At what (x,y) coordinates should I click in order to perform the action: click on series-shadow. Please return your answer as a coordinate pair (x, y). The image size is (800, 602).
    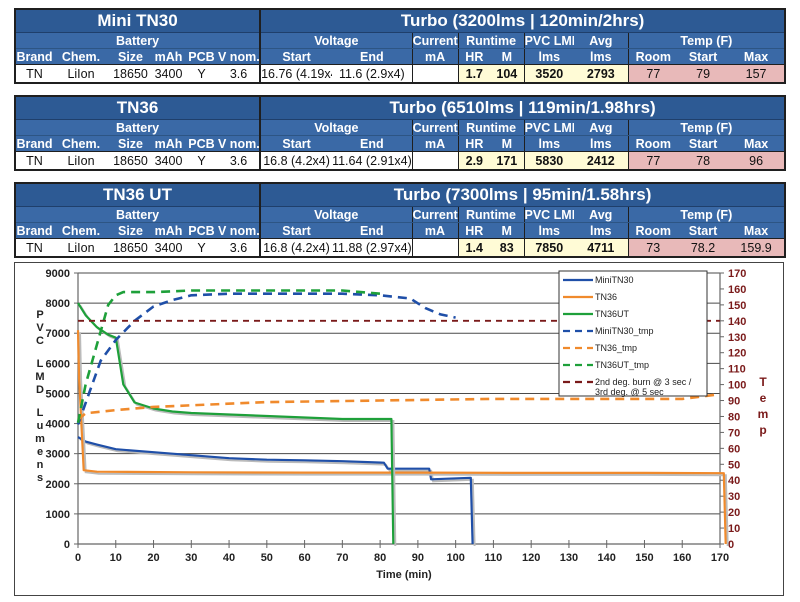
    Looking at the image, I should click on (277, 492).